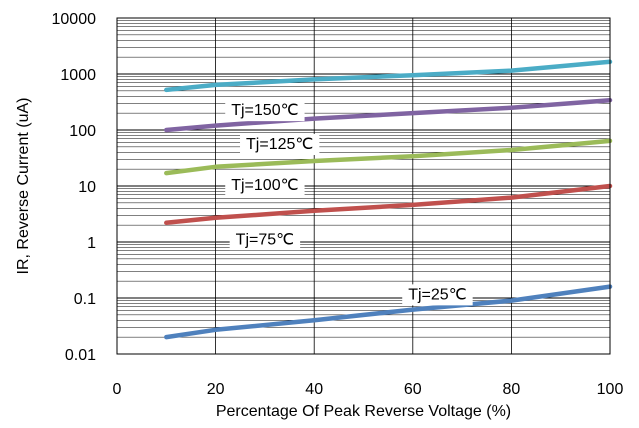 This screenshot has height=428, width=639. What do you see at coordinates (74, 187) in the screenshot?
I see `y-tick-labels: 0.01 0.1 1 10 100 1000 10000` at bounding box center [74, 187].